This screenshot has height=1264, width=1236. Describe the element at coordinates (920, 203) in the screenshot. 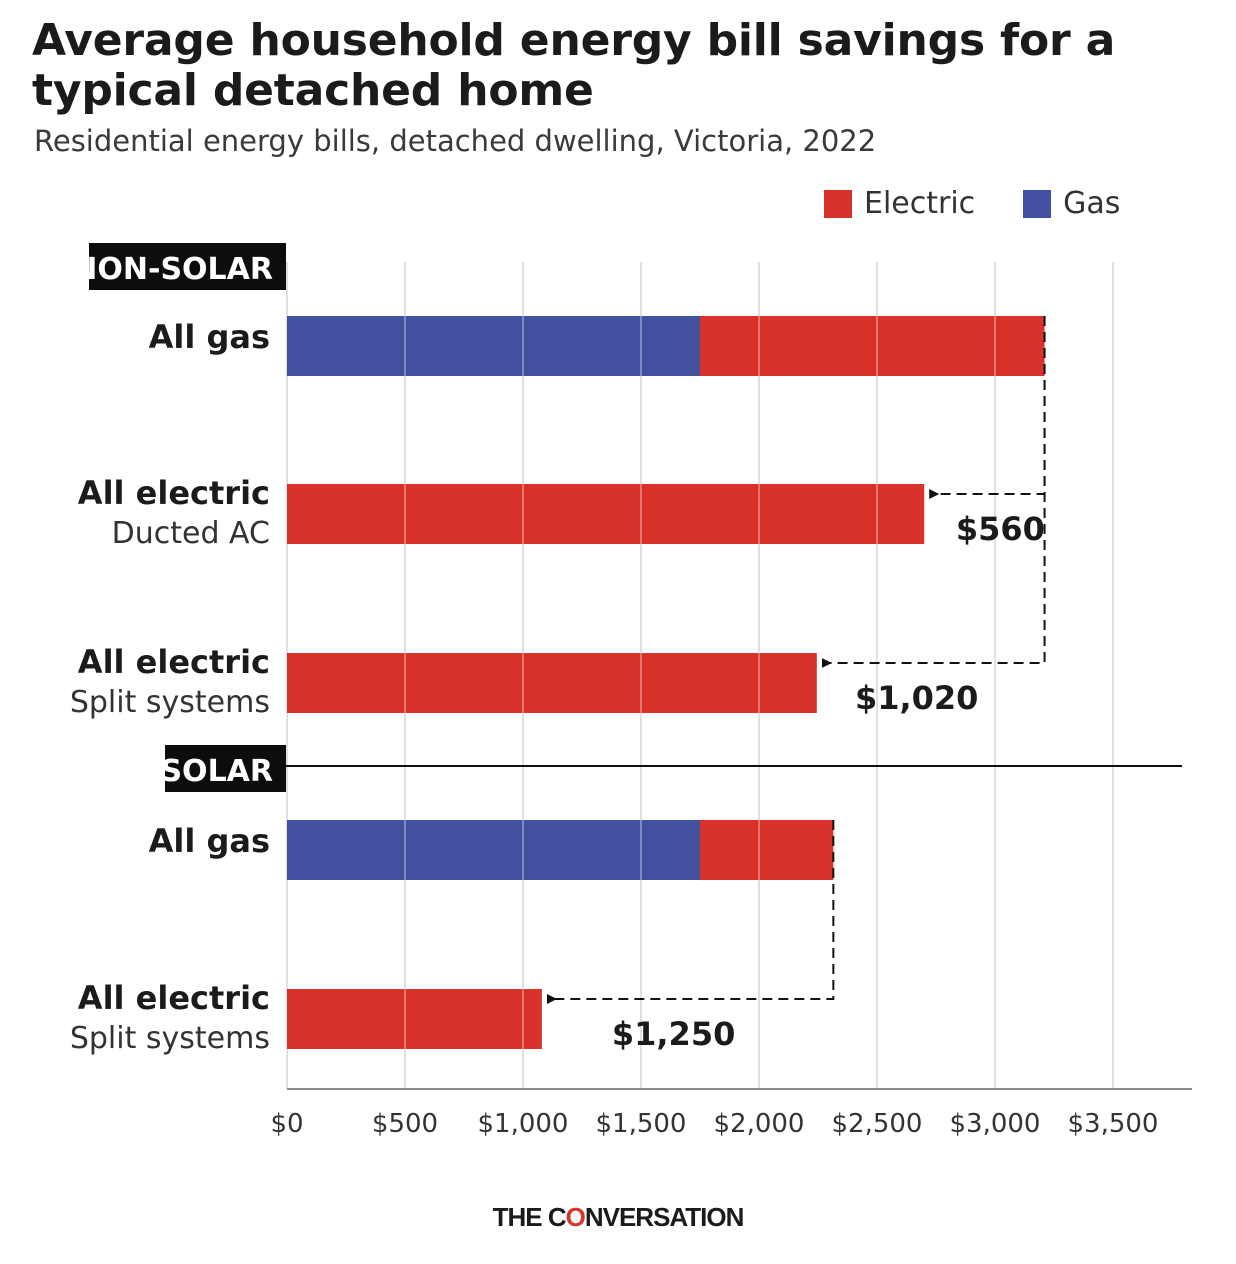

I see `legend-label-electric: Electric` at that location.